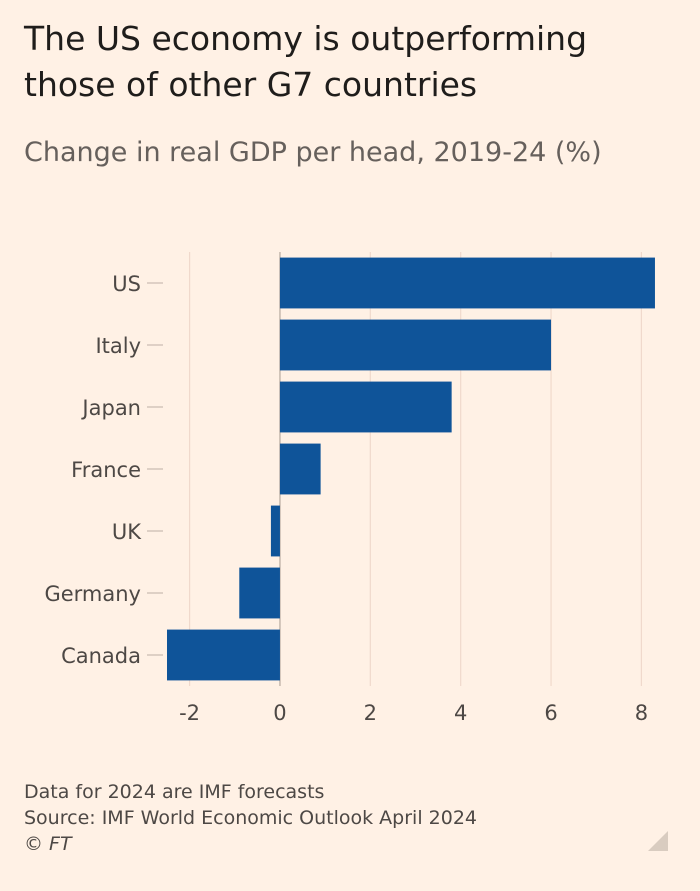 Image resolution: width=700 pixels, height=891 pixels. What do you see at coordinates (641, 713) in the screenshot?
I see `x-tick-label: 8` at bounding box center [641, 713].